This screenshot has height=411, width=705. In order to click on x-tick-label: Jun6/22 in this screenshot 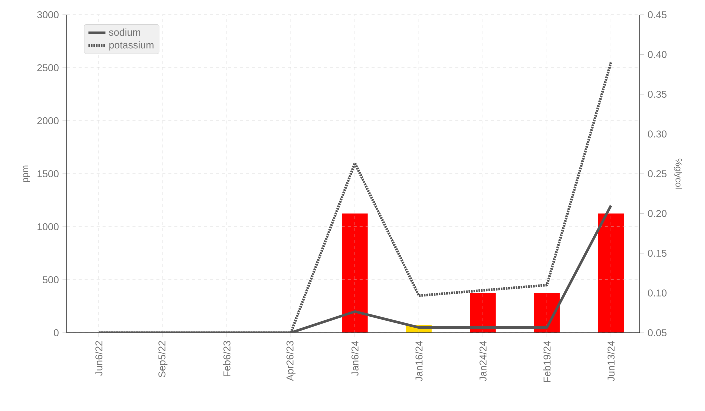, I will do `click(99, 358)`.